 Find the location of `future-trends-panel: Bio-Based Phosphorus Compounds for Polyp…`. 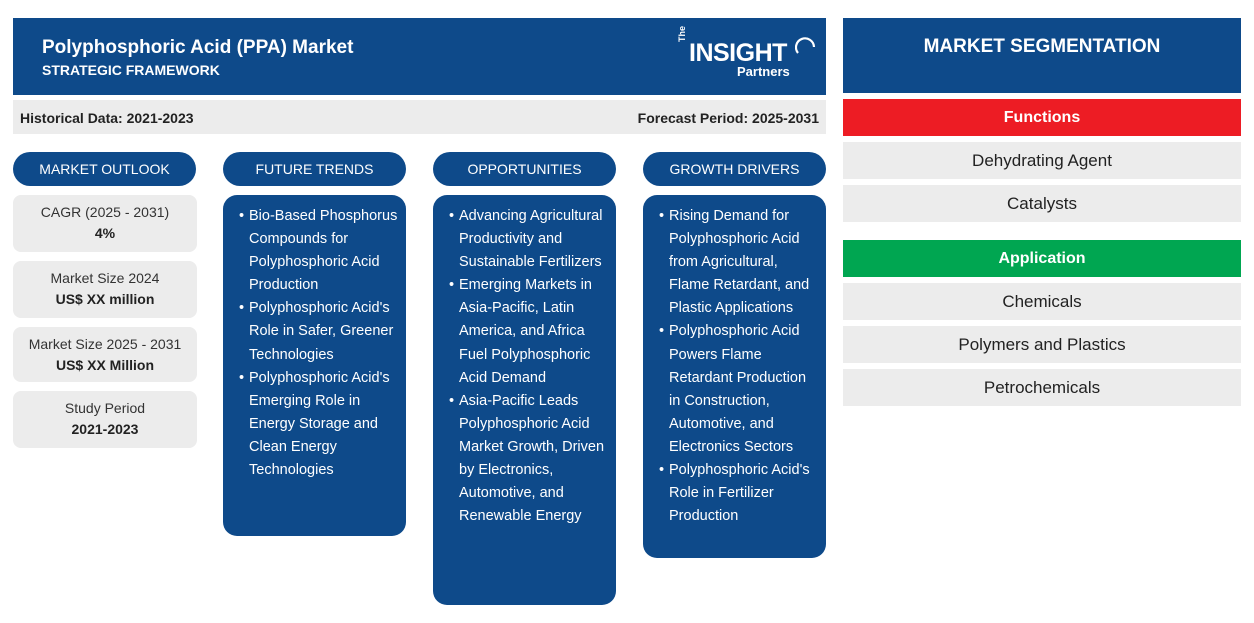

future-trends-panel: Bio-Based Phosphorus Compounds for Polyp… is located at coordinates (314, 365).